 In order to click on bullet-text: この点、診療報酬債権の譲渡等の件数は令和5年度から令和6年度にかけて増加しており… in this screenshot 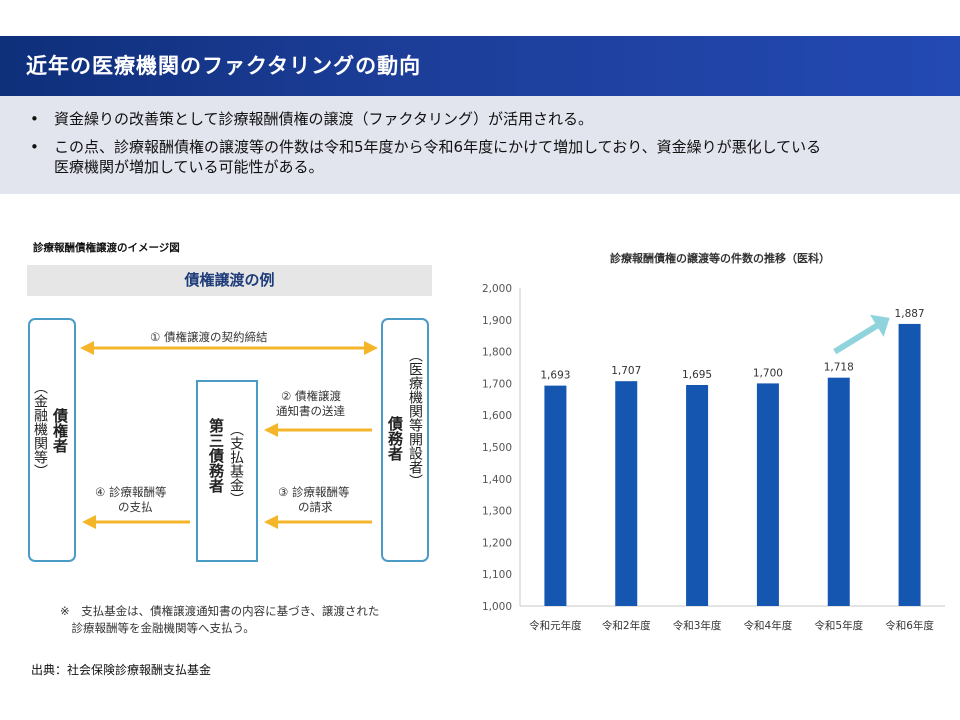, I will do `click(438, 147)`.